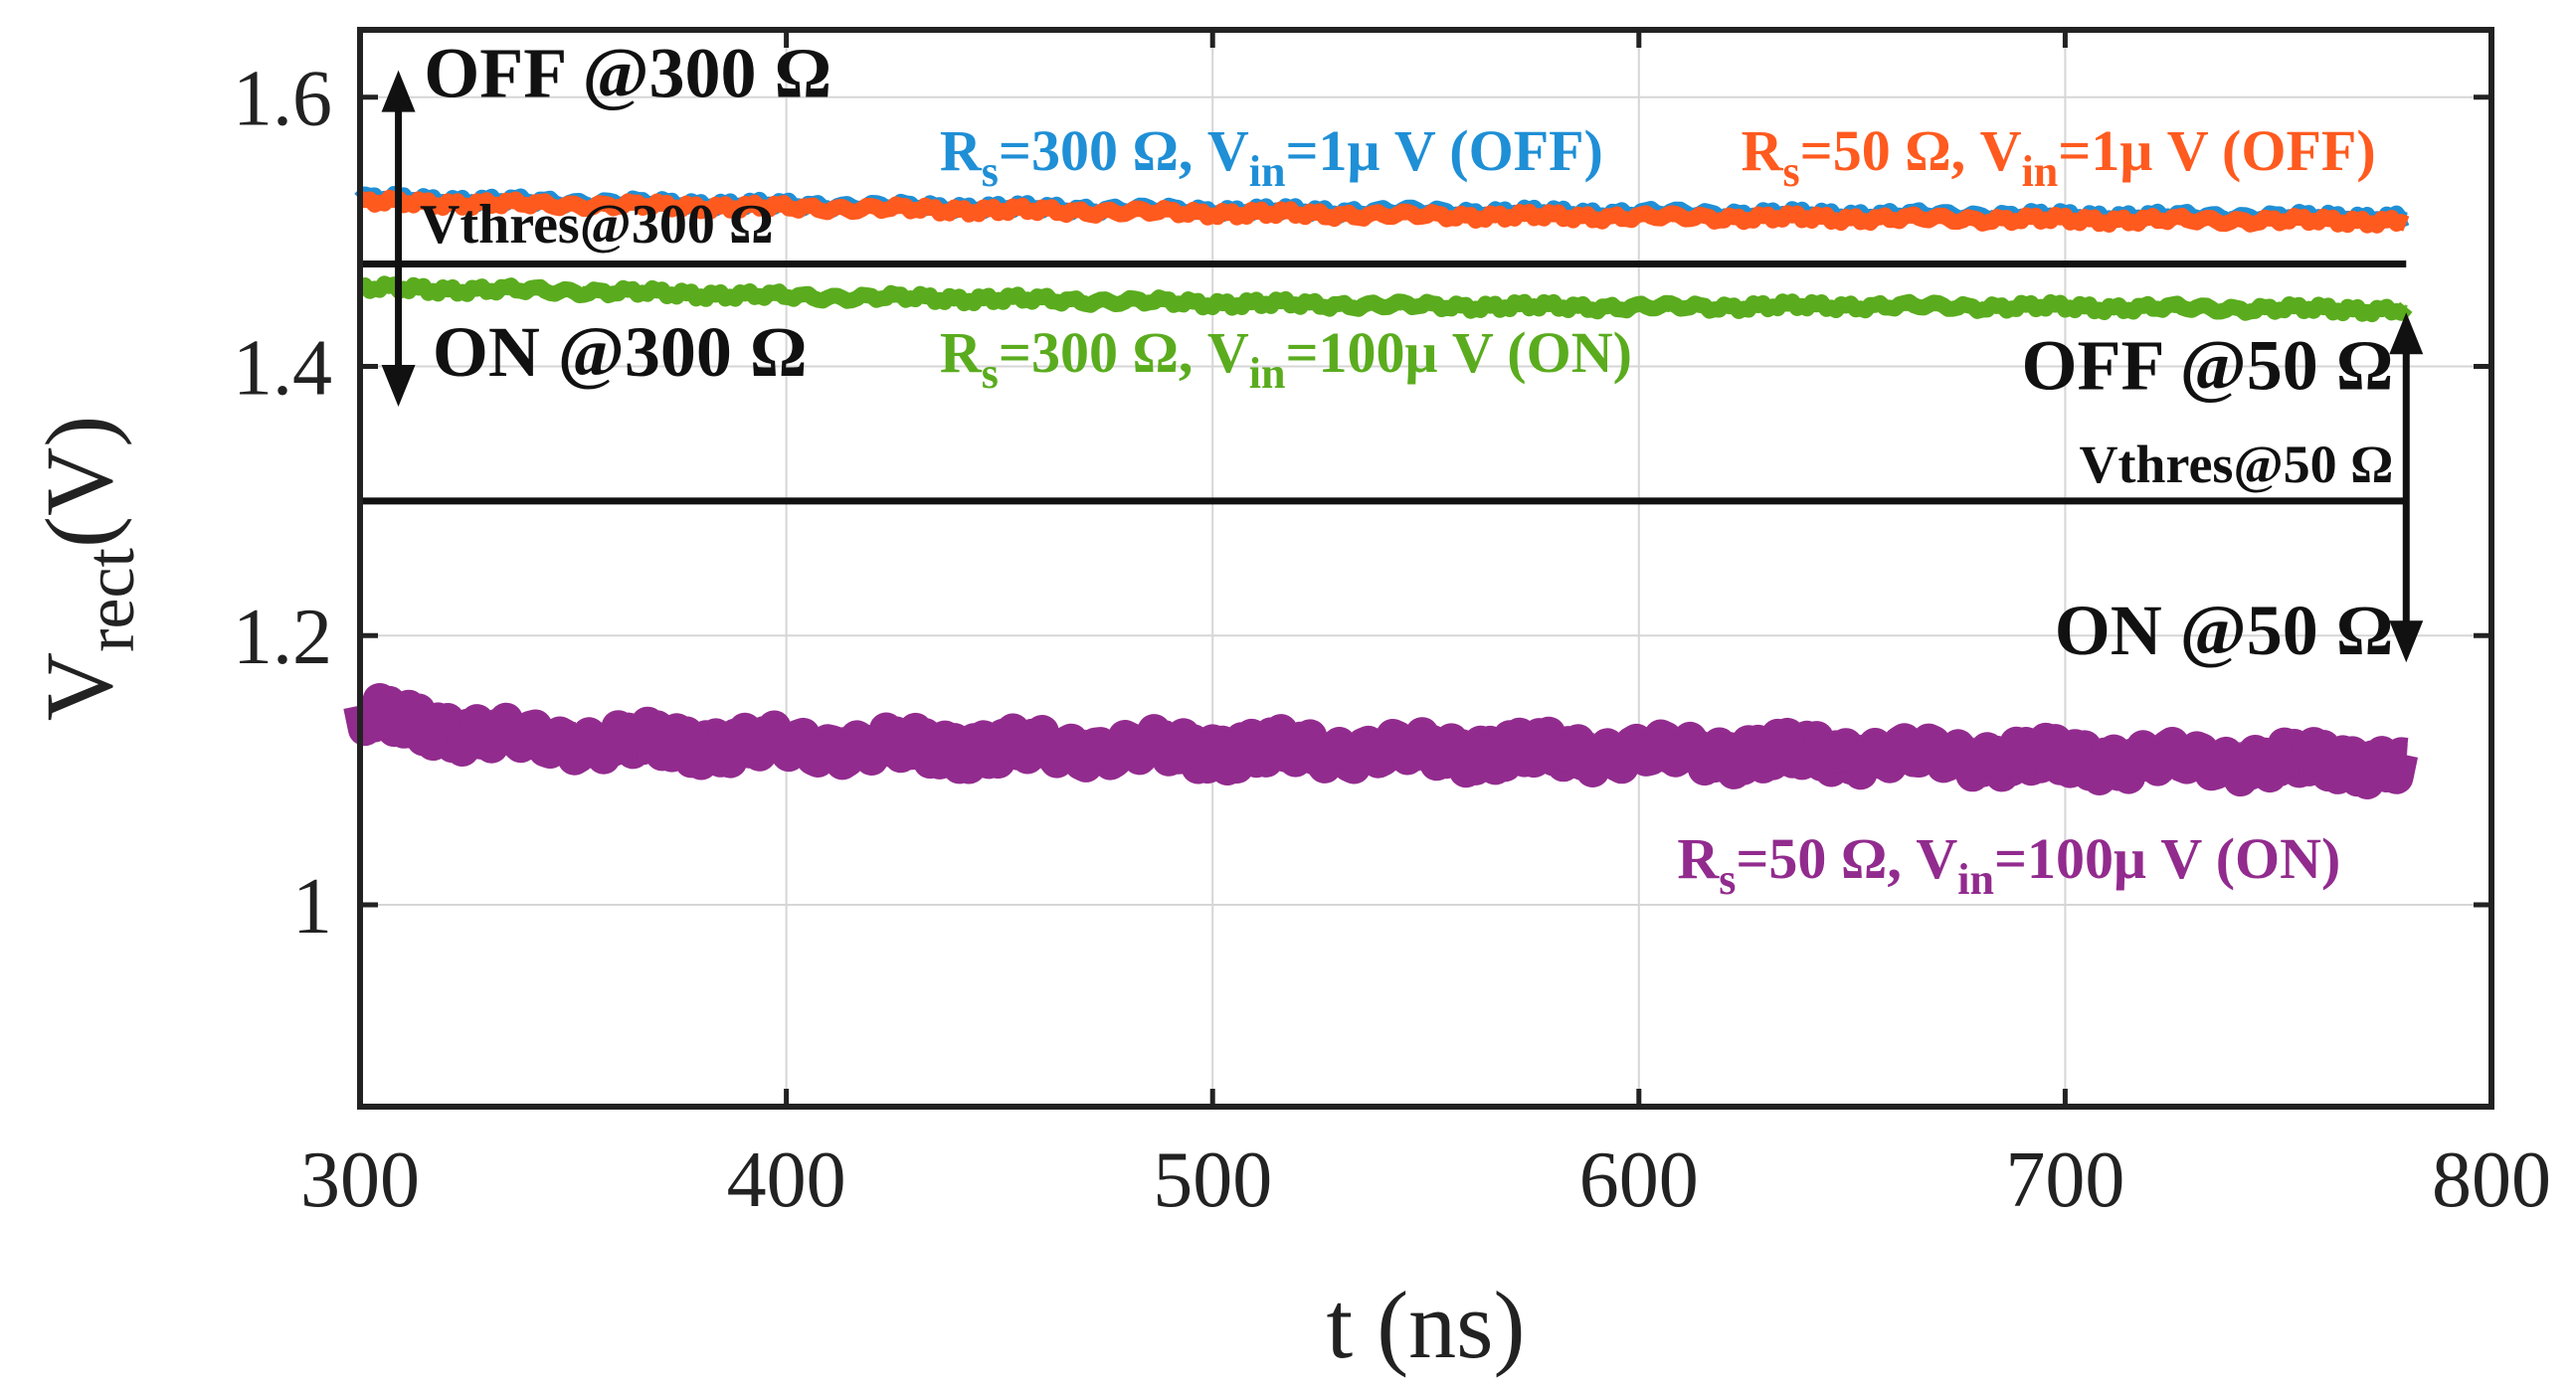 This screenshot has height=1393, width=2576. I want to click on x-tick-label: 400, so click(786, 1180).